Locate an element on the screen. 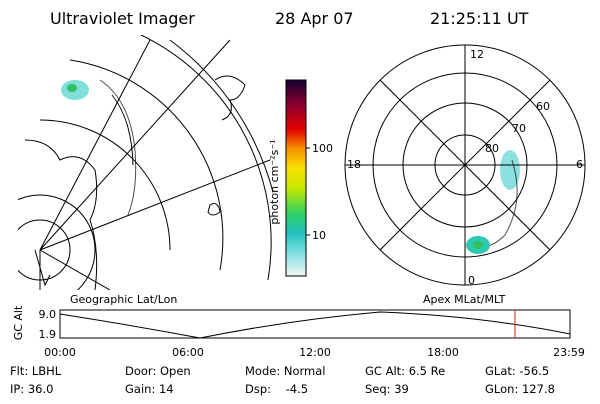 Image resolution: width=600 pixels, height=404 pixels. status-field: Gain: 14 is located at coordinates (149, 389).